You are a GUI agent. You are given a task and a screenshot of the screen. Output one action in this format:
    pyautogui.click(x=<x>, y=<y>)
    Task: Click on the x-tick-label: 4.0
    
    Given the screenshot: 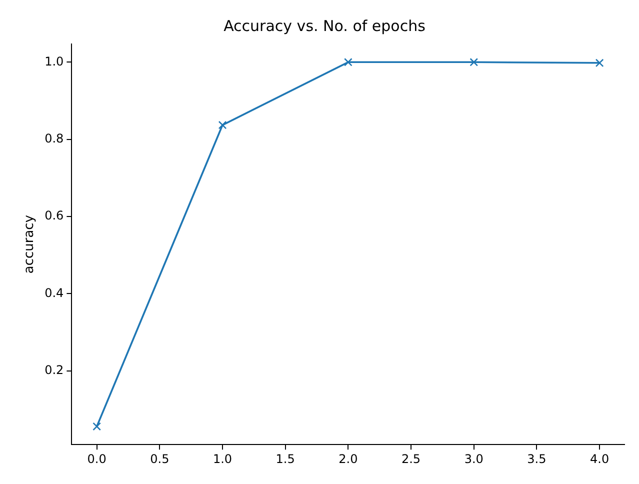 What is the action you would take?
    pyautogui.click(x=600, y=459)
    